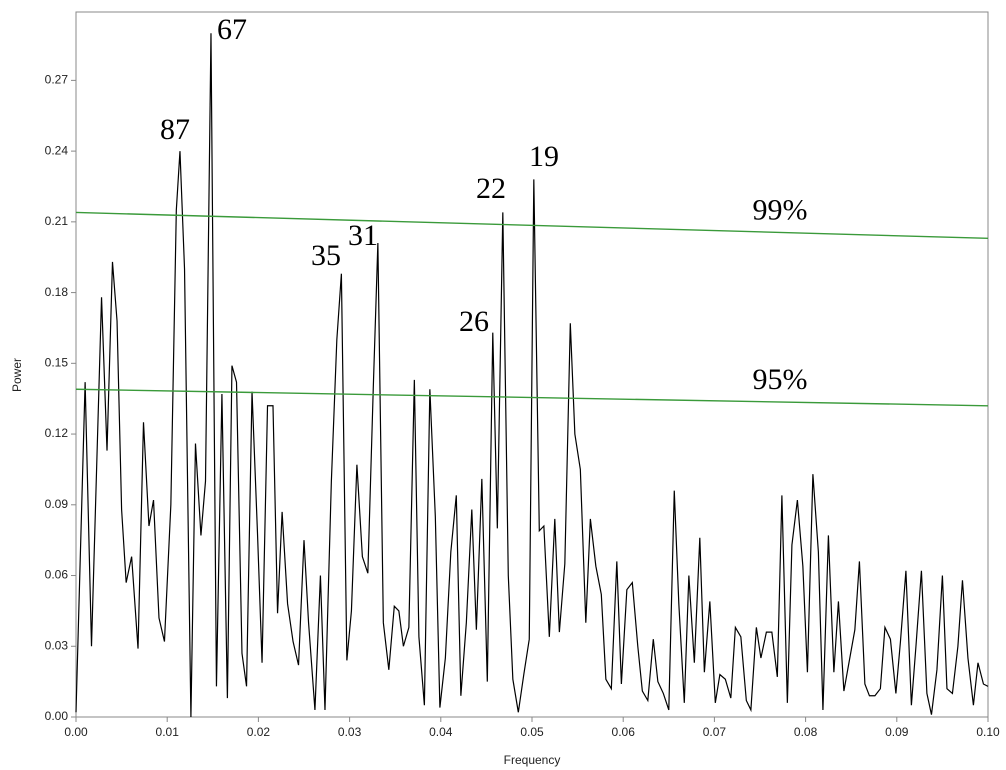  I want to click on y-tick-label: 0.15, so click(57, 362).